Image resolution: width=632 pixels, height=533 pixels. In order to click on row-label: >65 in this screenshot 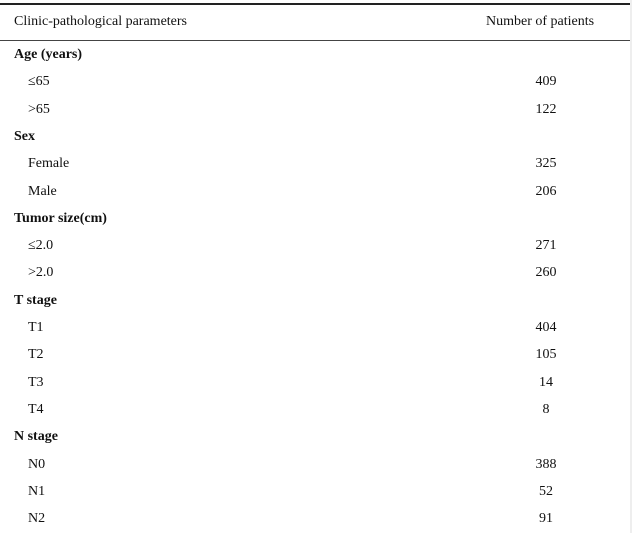, I will do `click(39, 109)`.